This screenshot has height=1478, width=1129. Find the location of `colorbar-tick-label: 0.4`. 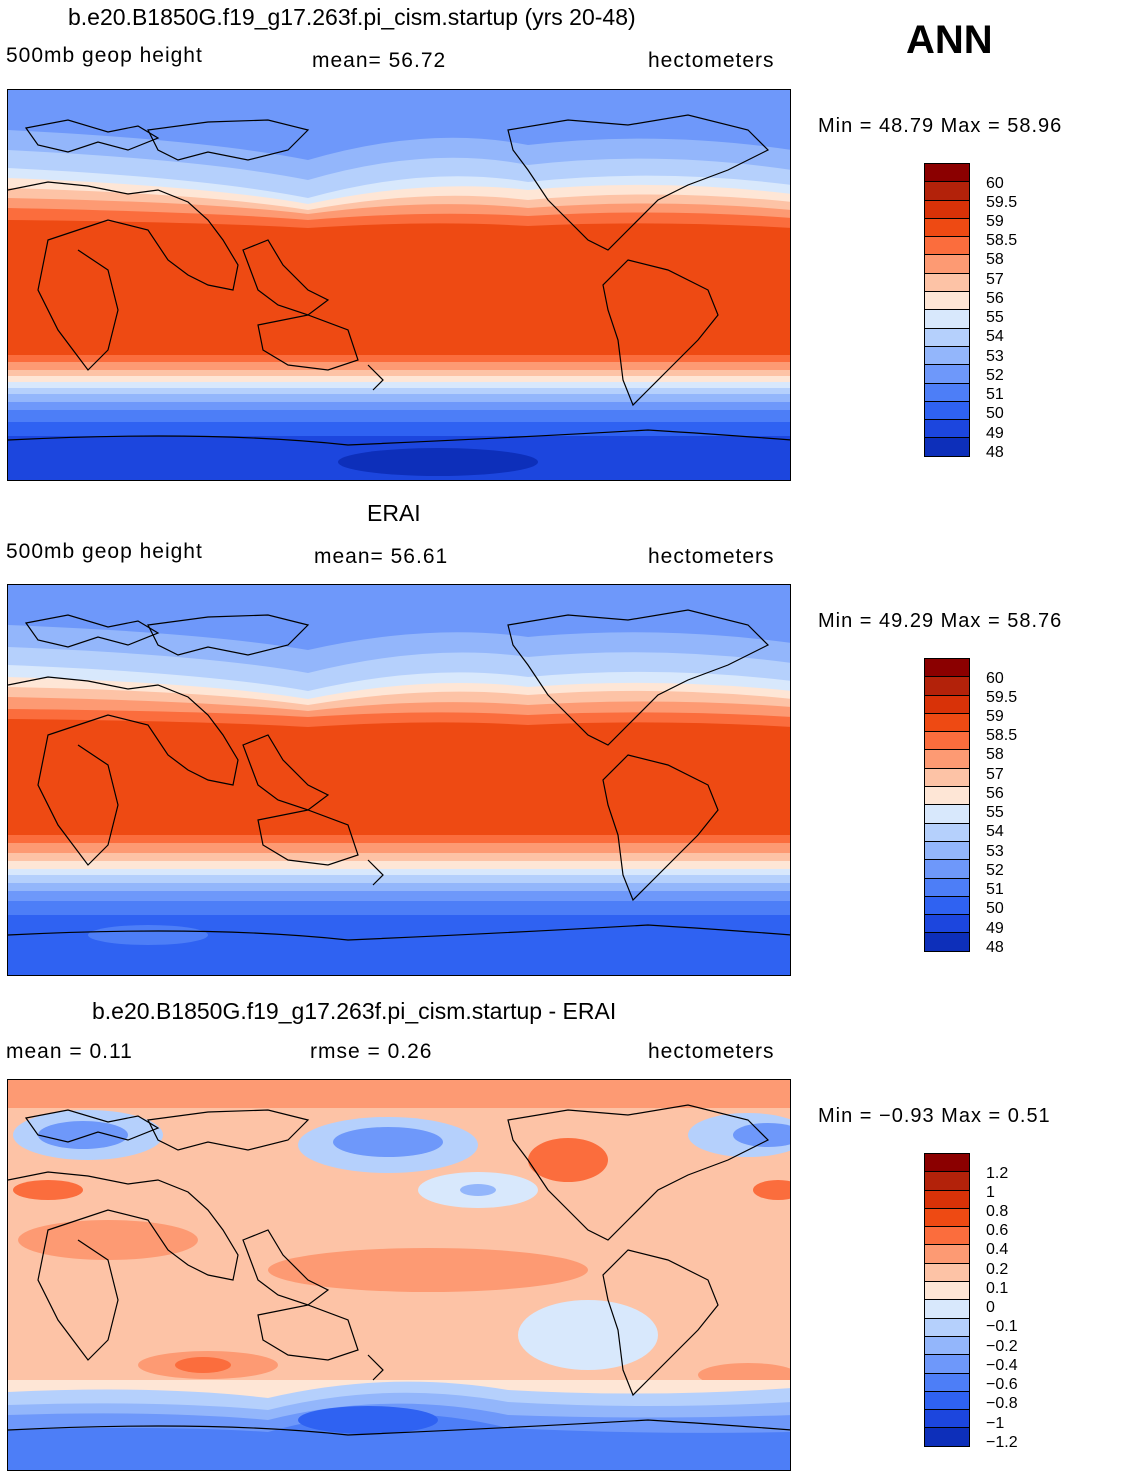

colorbar-tick-label: 0.4 is located at coordinates (997, 1249).